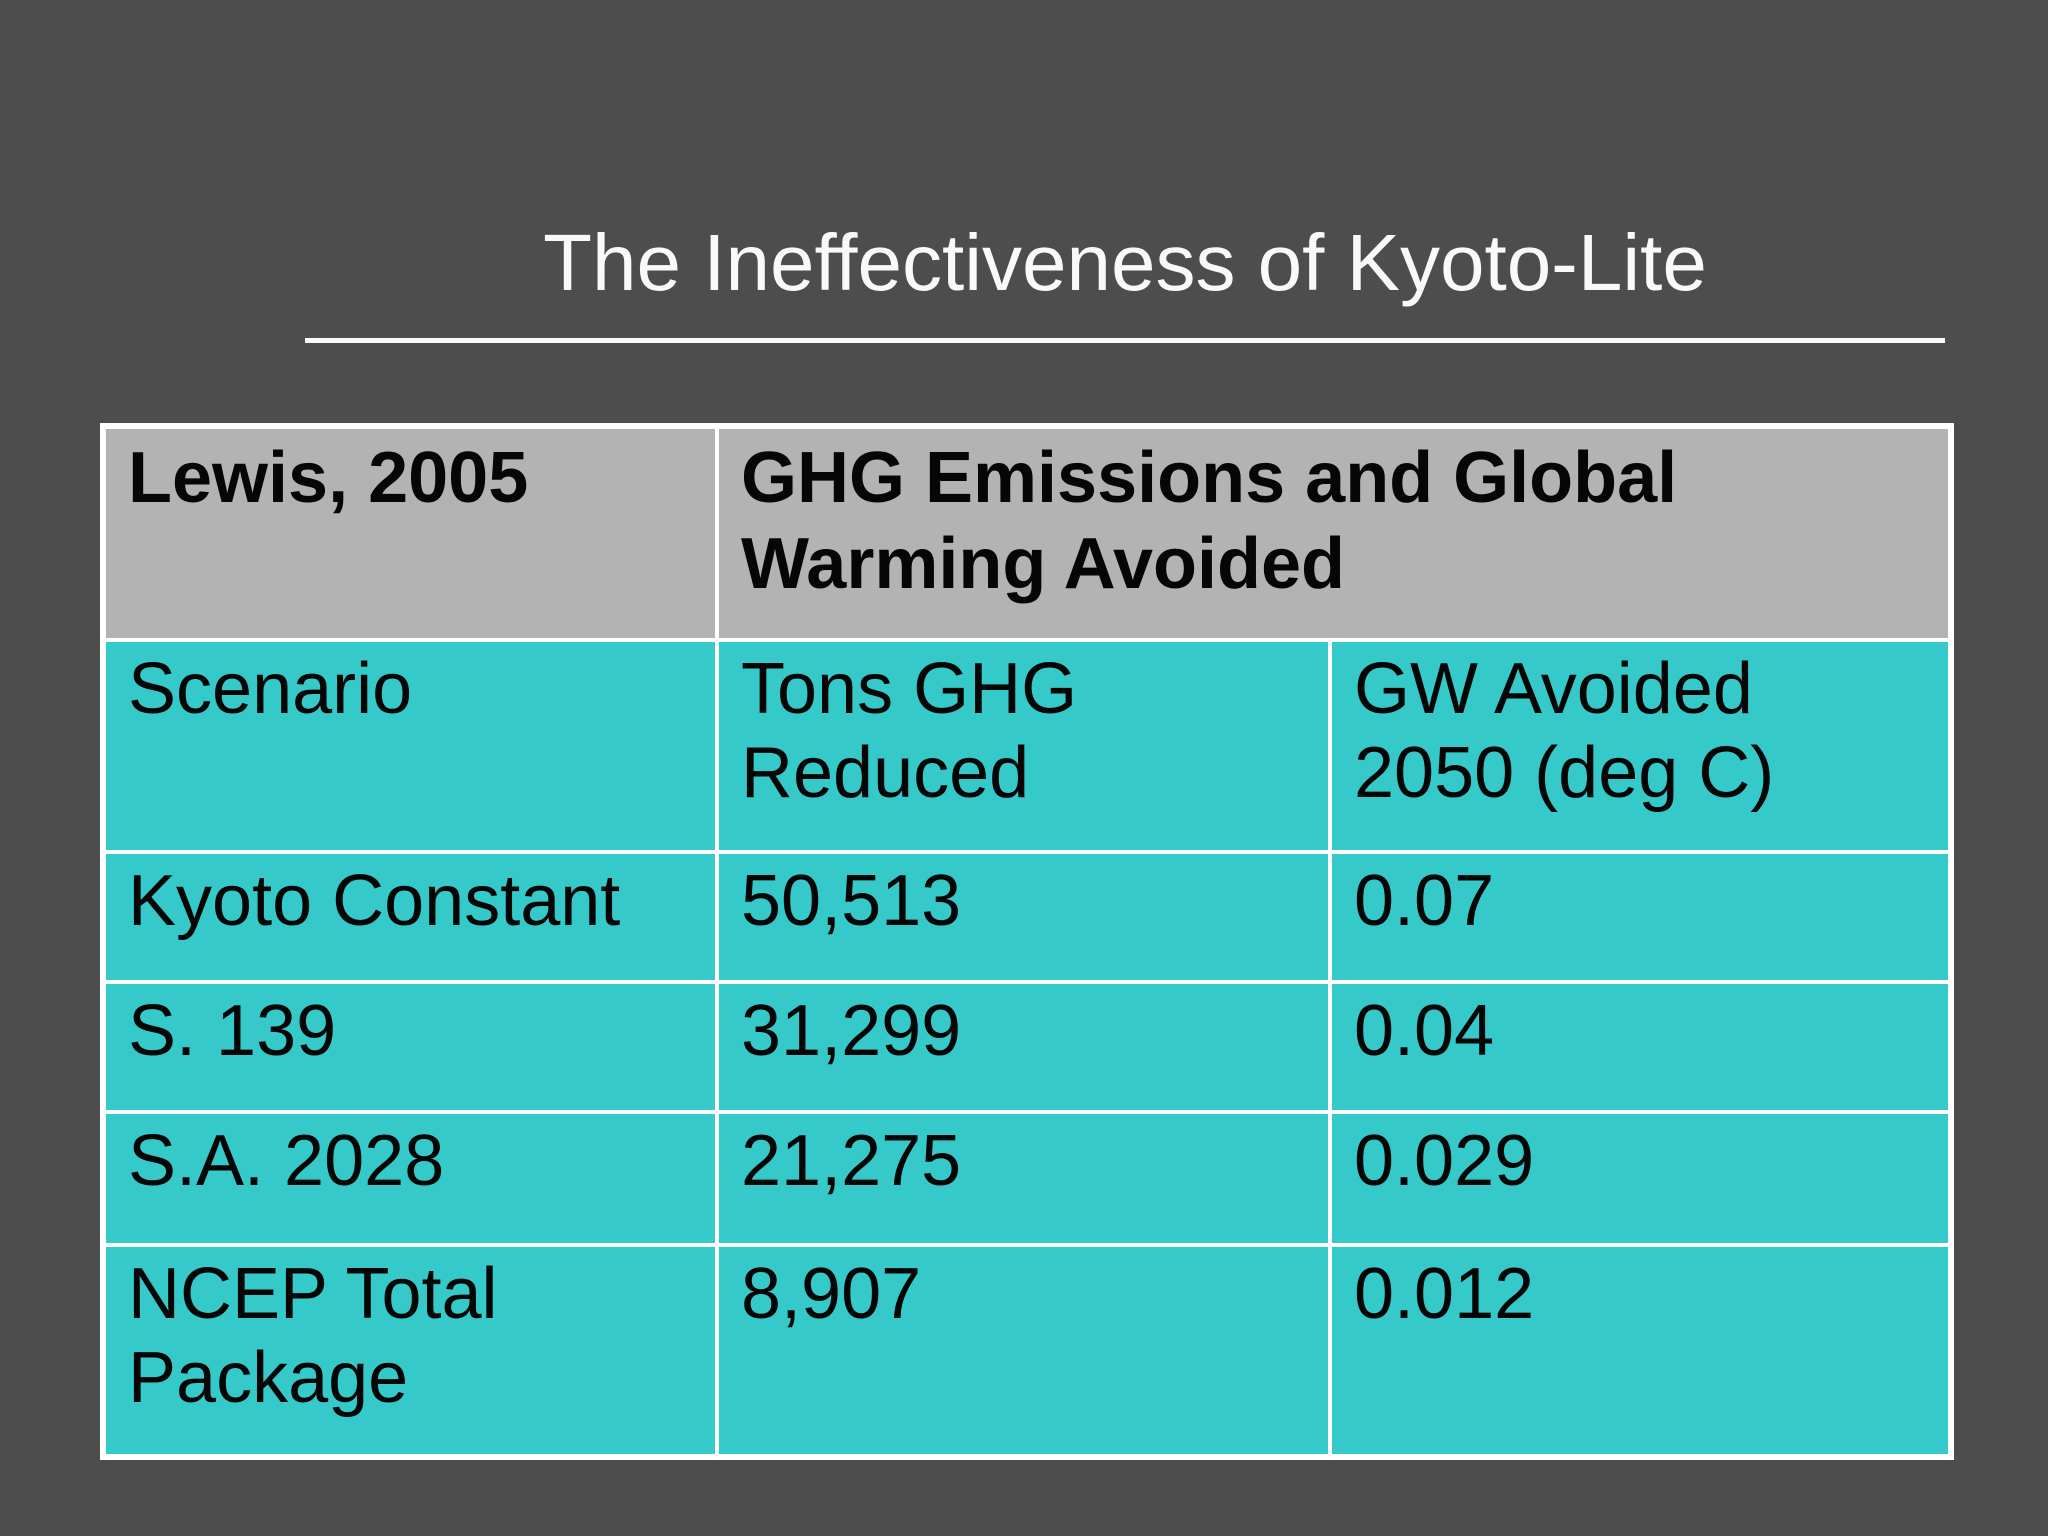 This screenshot has width=2048, height=1536. What do you see at coordinates (1640, 917) in the screenshot?
I see `gw-avoided-cell: 0.07` at bounding box center [1640, 917].